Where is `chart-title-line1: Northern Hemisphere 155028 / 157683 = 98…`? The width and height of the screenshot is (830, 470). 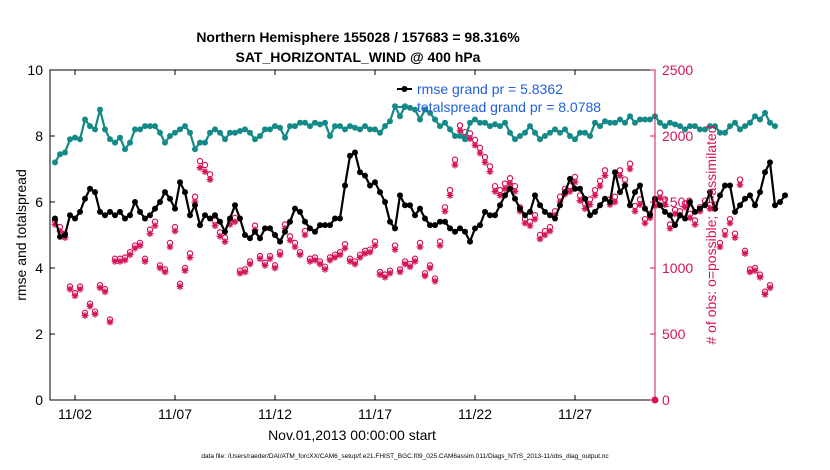
chart-title-line1: Northern Hemisphere 155028 / 157683 = 98… is located at coordinates (358, 37).